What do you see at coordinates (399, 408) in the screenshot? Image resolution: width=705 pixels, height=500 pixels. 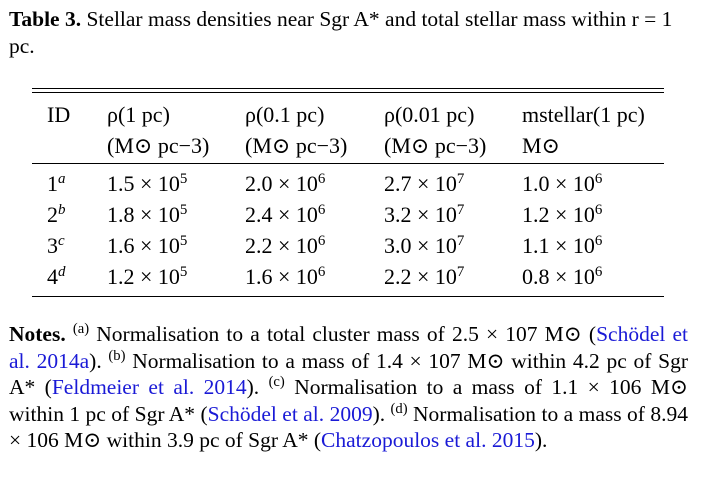 I see `note-d-marker: (d)` at bounding box center [399, 408].